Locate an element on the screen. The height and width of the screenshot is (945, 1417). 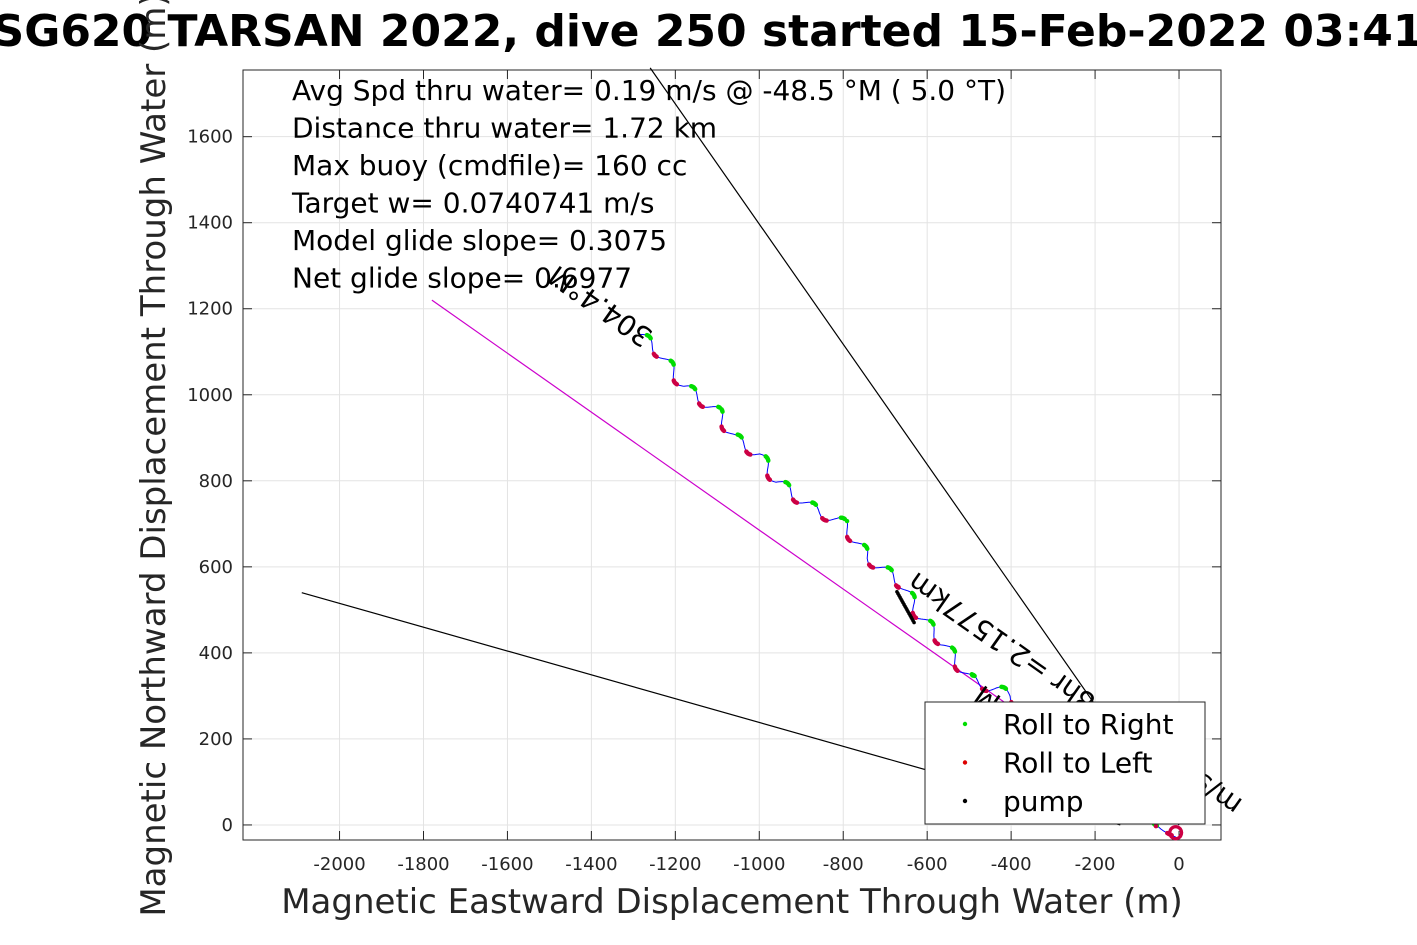
annotation-line: Model glide slope= 0.3075 is located at coordinates (479, 240).